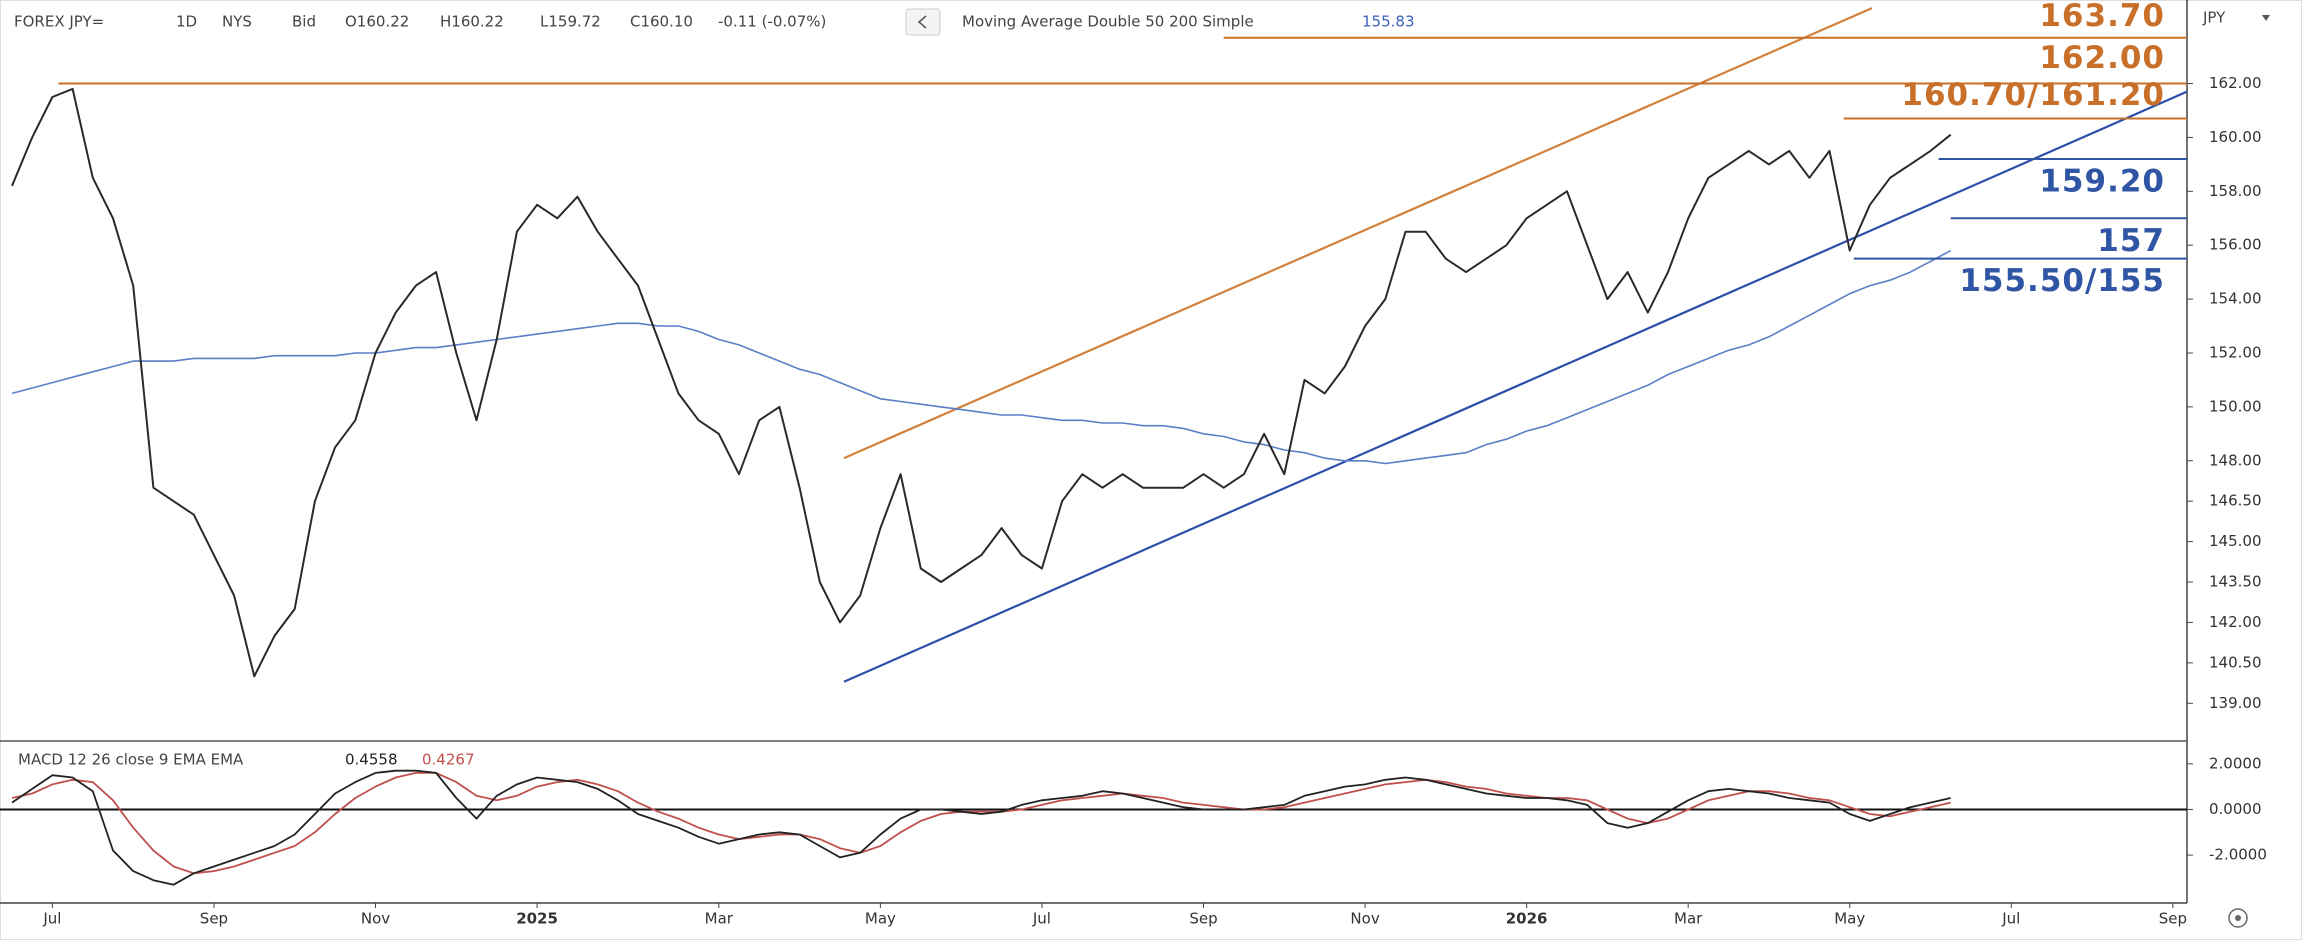 The height and width of the screenshot is (940, 2302). What do you see at coordinates (2235, 763) in the screenshot?
I see `y-tick-label: 2.0000` at bounding box center [2235, 763].